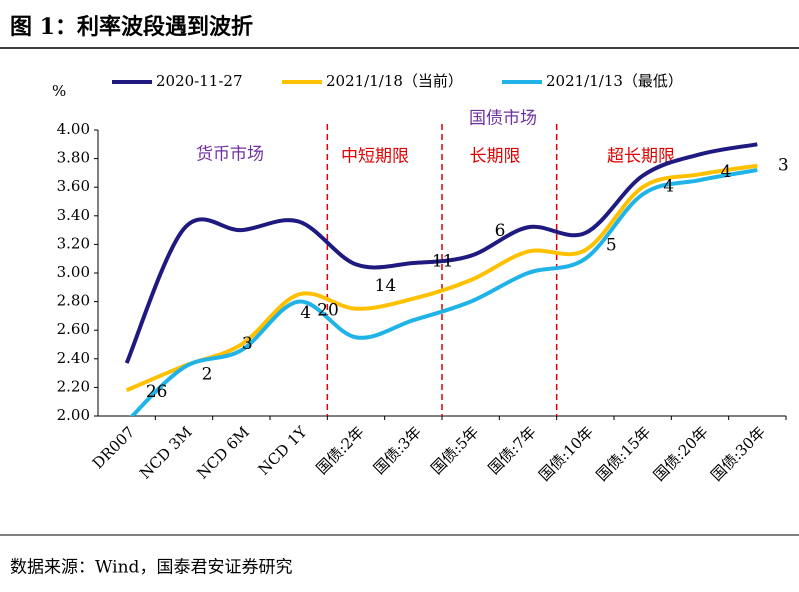  I want to click on x-tick-label: NCD 1Y, so click(283, 450).